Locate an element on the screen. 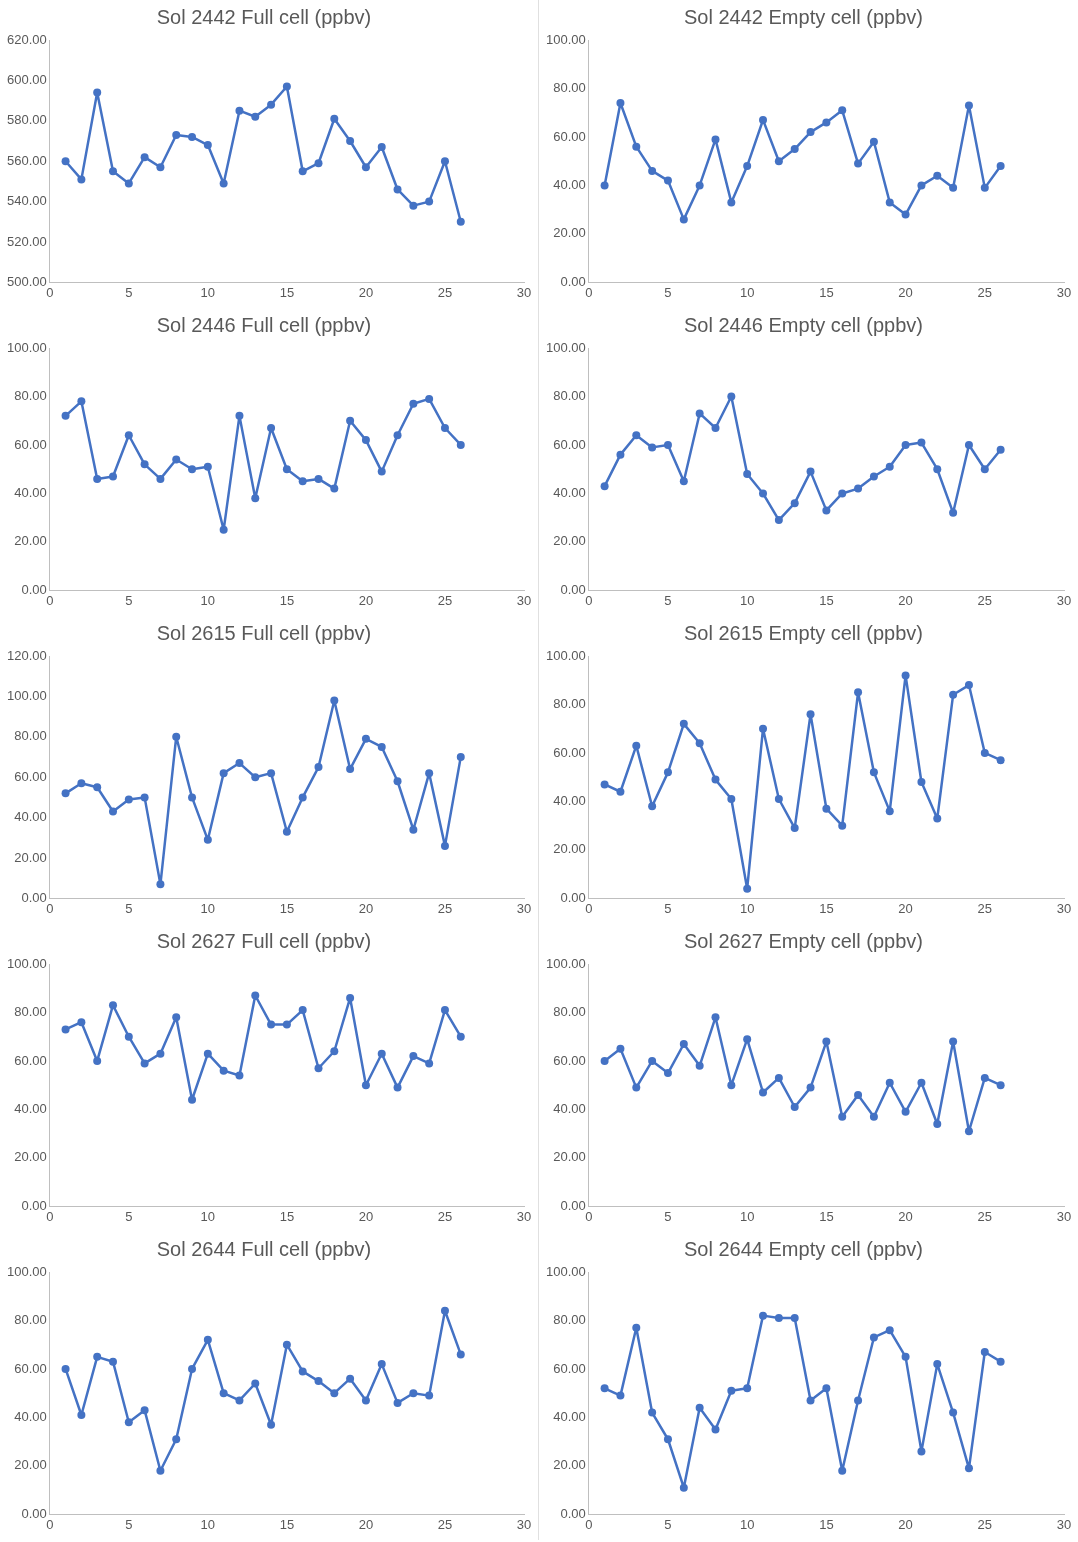 This screenshot has height=1542, width=1078. y-tick-label: 100.00 is located at coordinates (27, 1271).